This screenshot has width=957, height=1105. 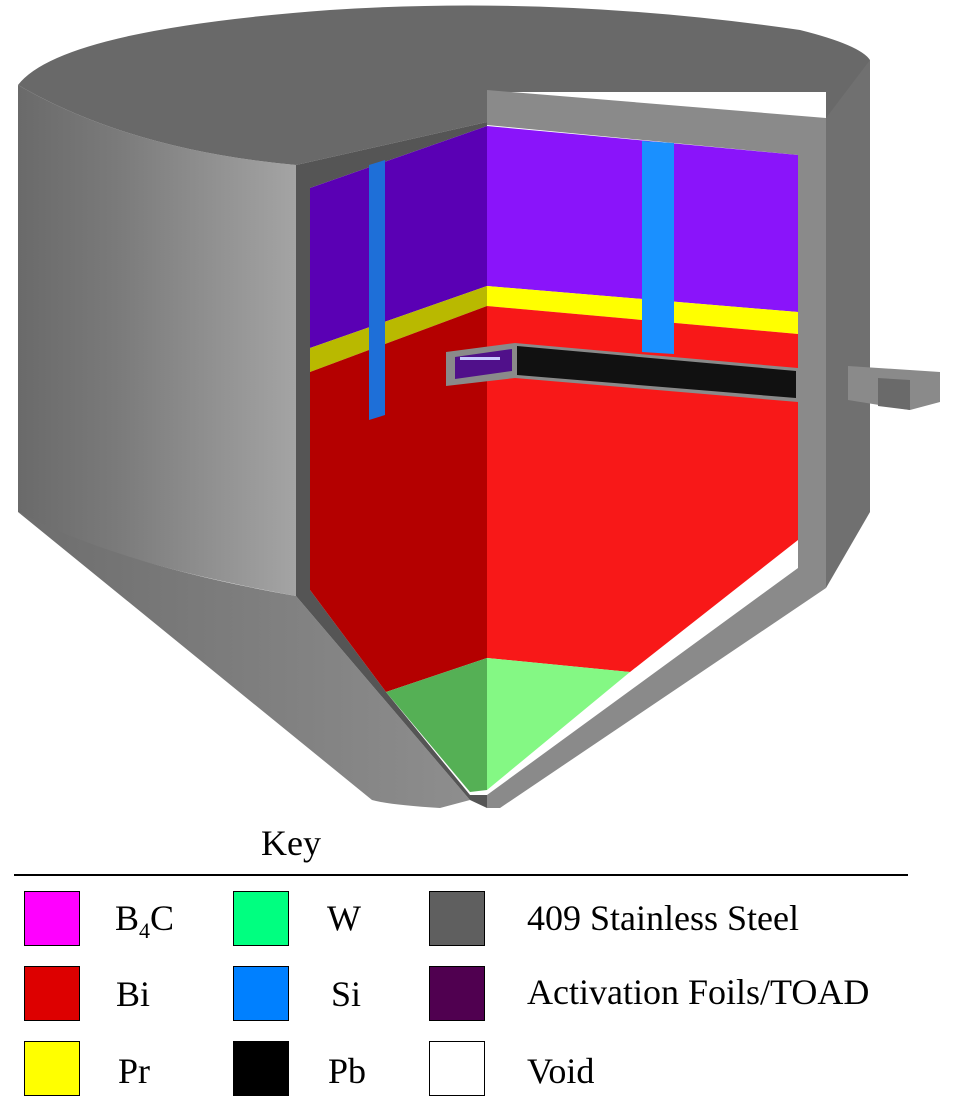 I want to click on label-b4c-subscript: 4, so click(x=145, y=930).